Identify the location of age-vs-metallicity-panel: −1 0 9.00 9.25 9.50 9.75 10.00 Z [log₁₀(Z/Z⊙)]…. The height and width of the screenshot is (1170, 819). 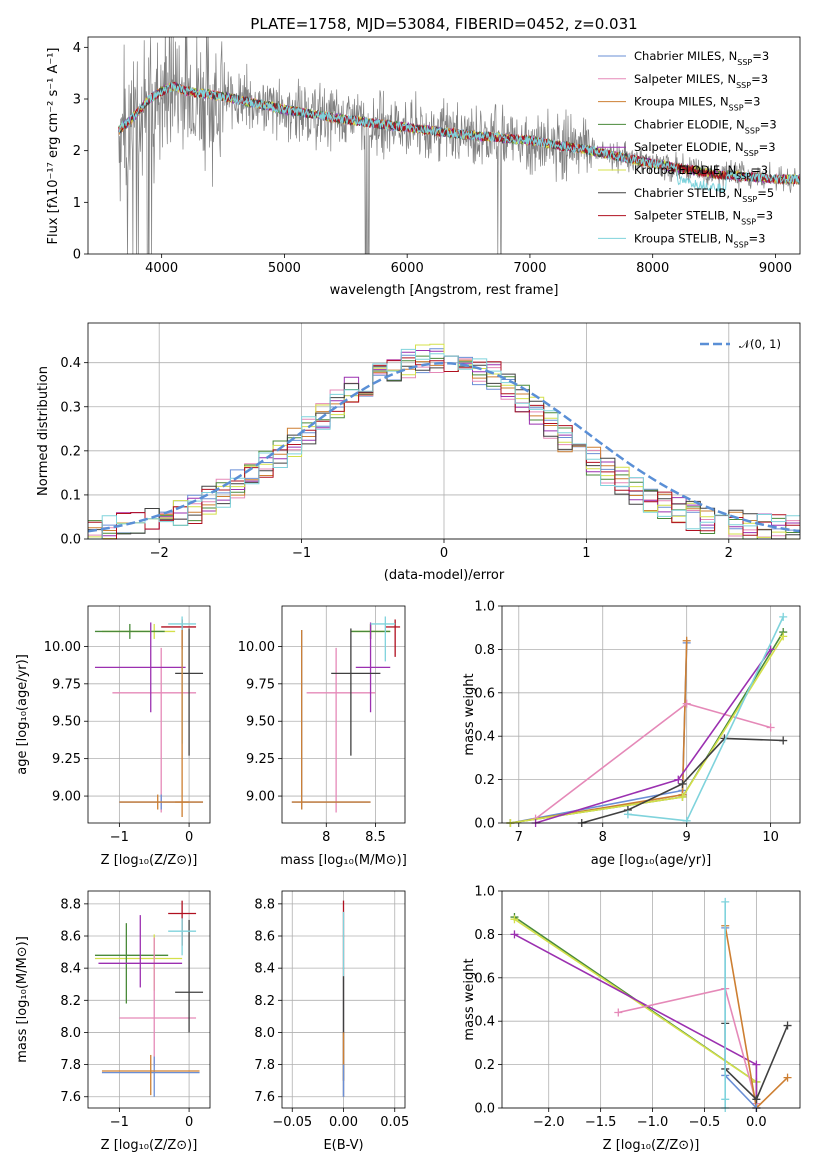
(113, 736).